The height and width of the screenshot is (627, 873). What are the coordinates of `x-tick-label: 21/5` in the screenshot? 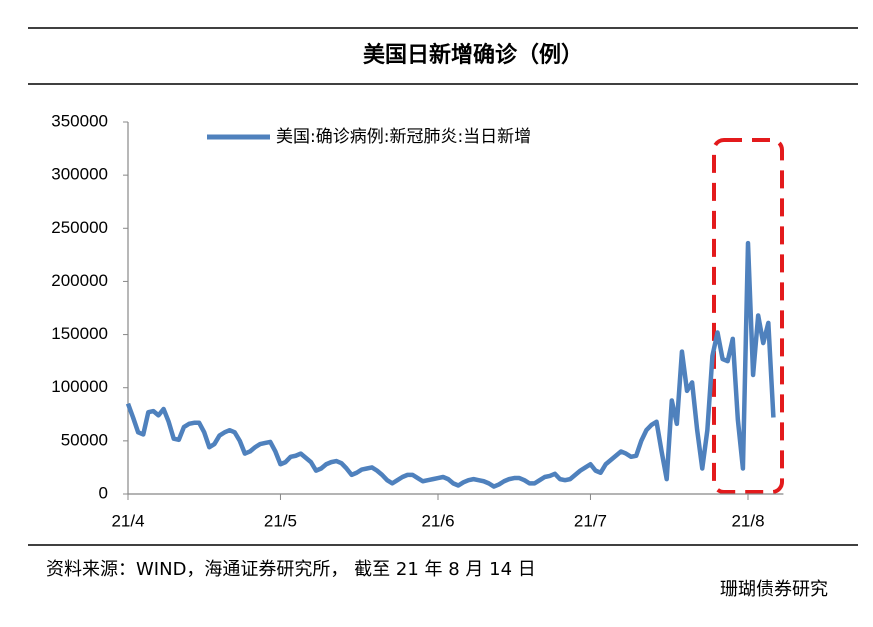 It's located at (280, 520).